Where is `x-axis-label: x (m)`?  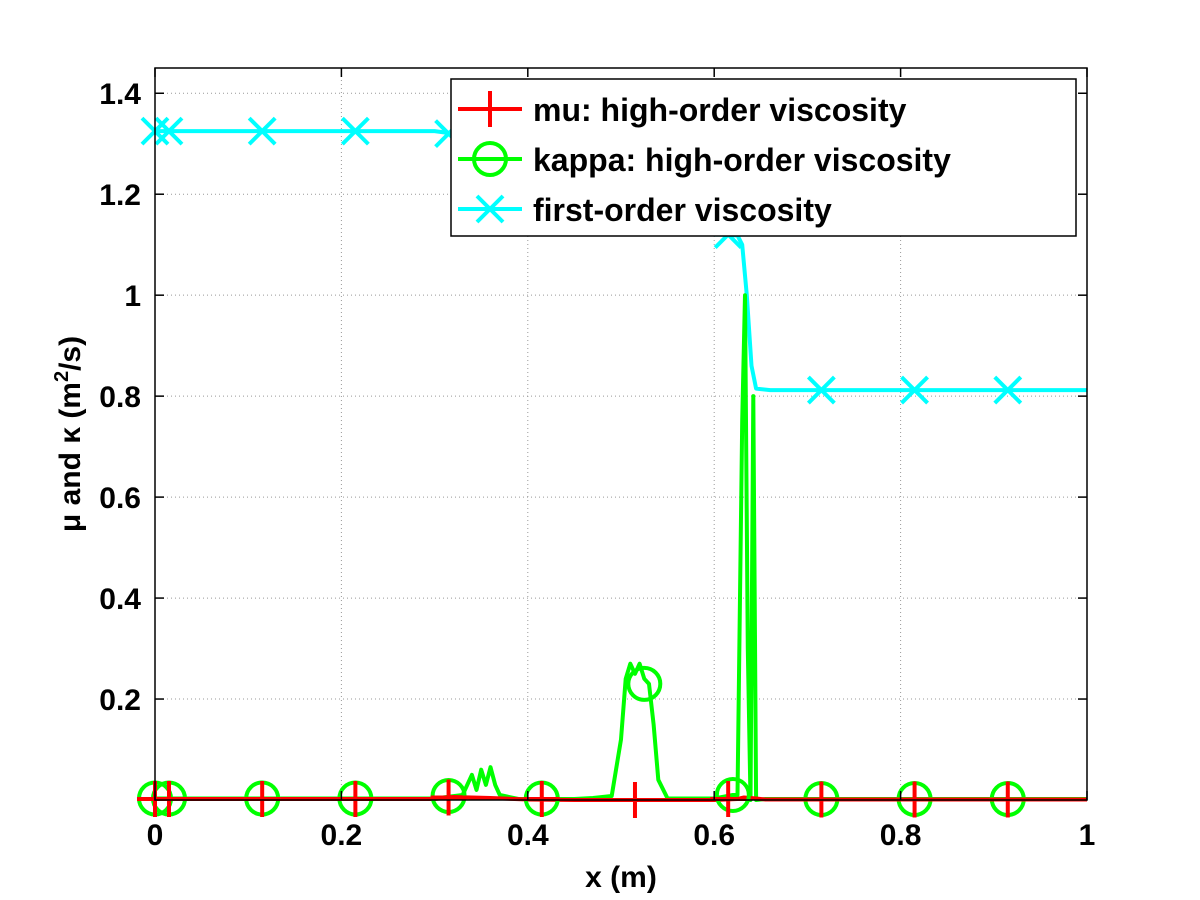 x-axis-label: x (m) is located at coordinates (621, 877).